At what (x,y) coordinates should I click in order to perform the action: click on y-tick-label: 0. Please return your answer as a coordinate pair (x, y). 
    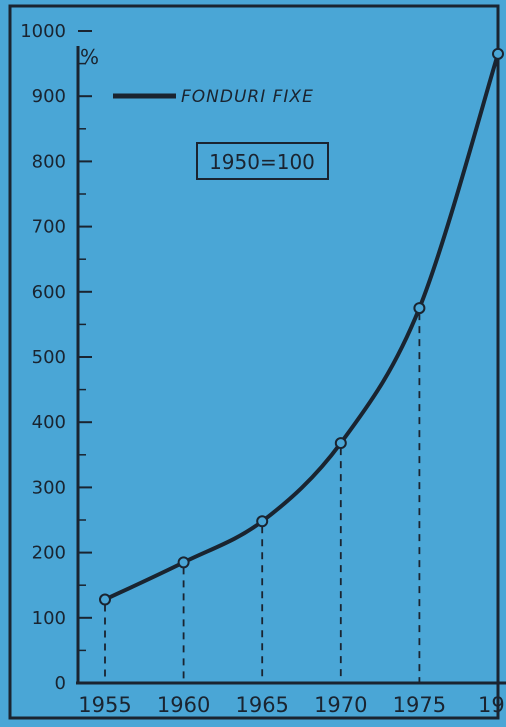
    Looking at the image, I should click on (60, 683).